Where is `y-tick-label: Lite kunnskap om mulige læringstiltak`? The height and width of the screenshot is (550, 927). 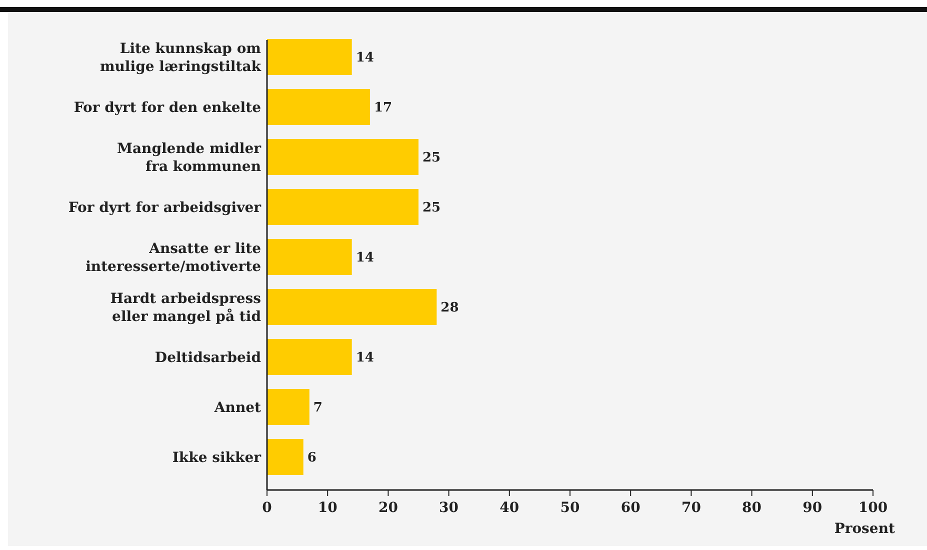 y-tick-label: Lite kunnskap om mulige læringstiltak is located at coordinates (181, 57).